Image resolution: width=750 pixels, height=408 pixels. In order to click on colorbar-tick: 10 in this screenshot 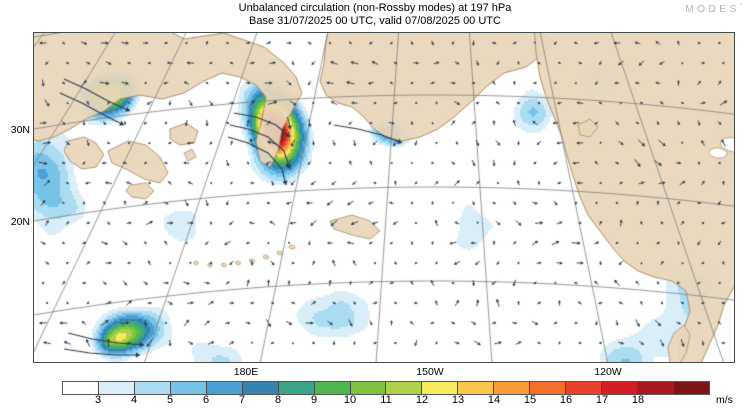, I will do `click(350, 400)`.